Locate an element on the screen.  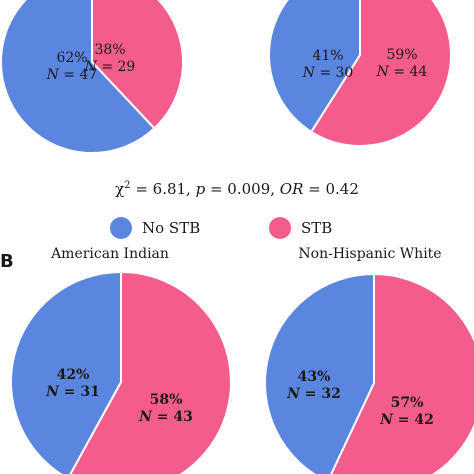
legend-swatch-no-stb is located at coordinates (121, 228).